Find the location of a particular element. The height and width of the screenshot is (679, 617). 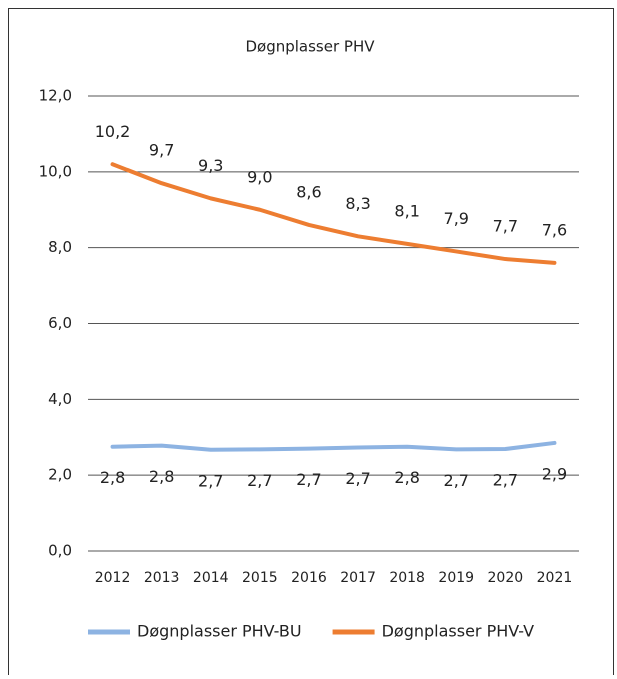

y-tick-label: 2,0 is located at coordinates (60, 475).